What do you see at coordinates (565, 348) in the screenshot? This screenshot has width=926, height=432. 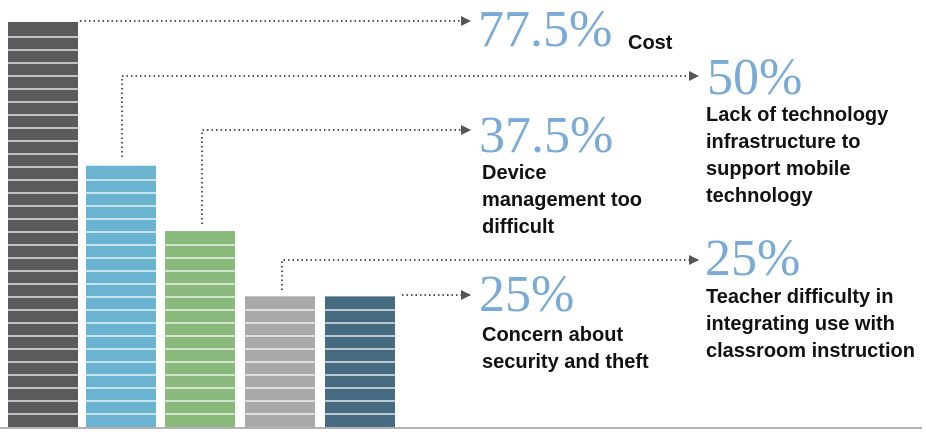 I see `category-label: Concern about security and theft` at bounding box center [565, 348].